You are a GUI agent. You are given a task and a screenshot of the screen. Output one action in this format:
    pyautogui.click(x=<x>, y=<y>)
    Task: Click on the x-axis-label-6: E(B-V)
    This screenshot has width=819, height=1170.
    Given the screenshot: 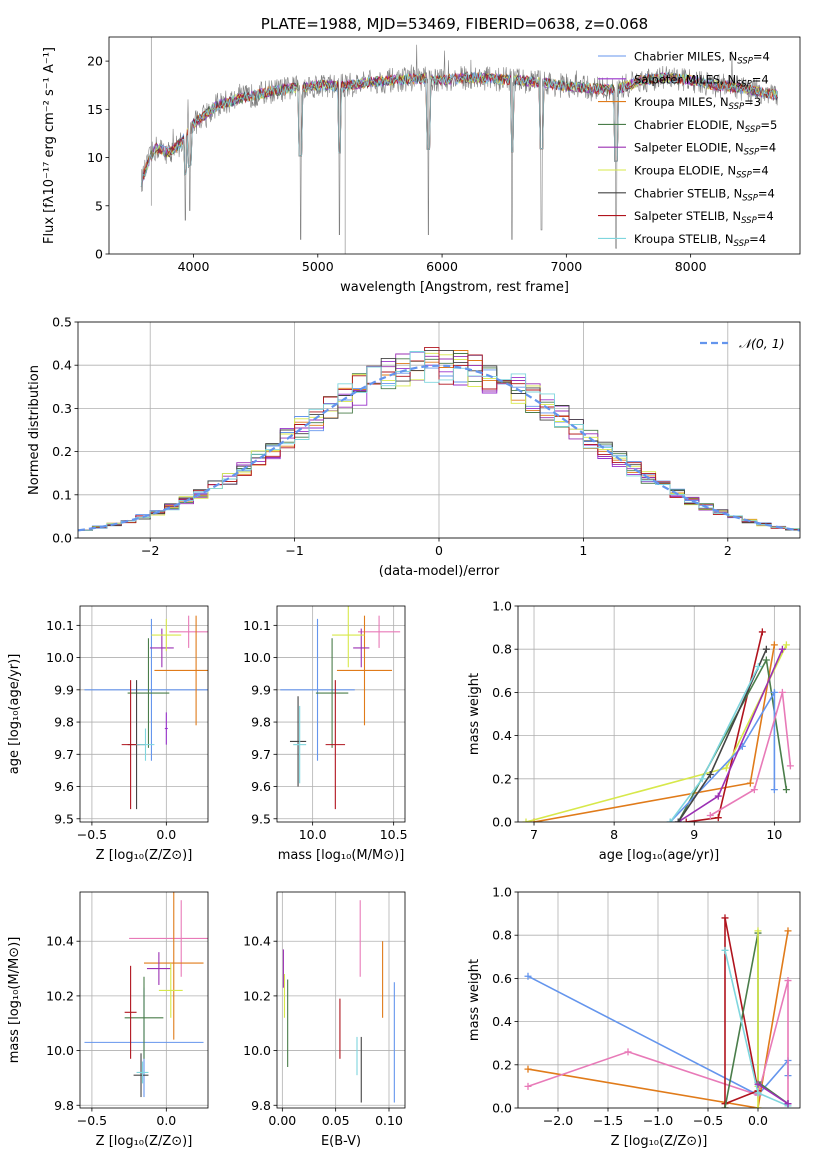 What is the action you would take?
    pyautogui.click(x=341, y=1141)
    